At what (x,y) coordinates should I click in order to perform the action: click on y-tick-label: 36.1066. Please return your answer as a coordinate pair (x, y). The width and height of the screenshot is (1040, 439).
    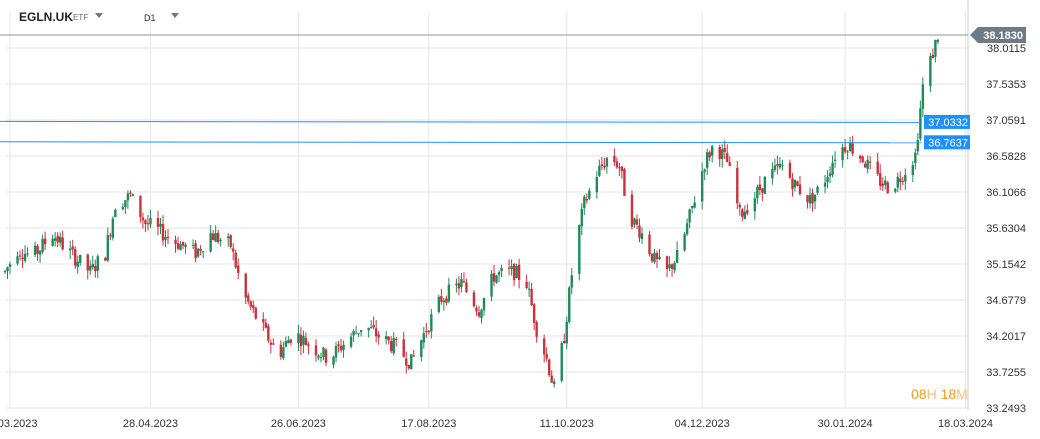
    Looking at the image, I should click on (1006, 193).